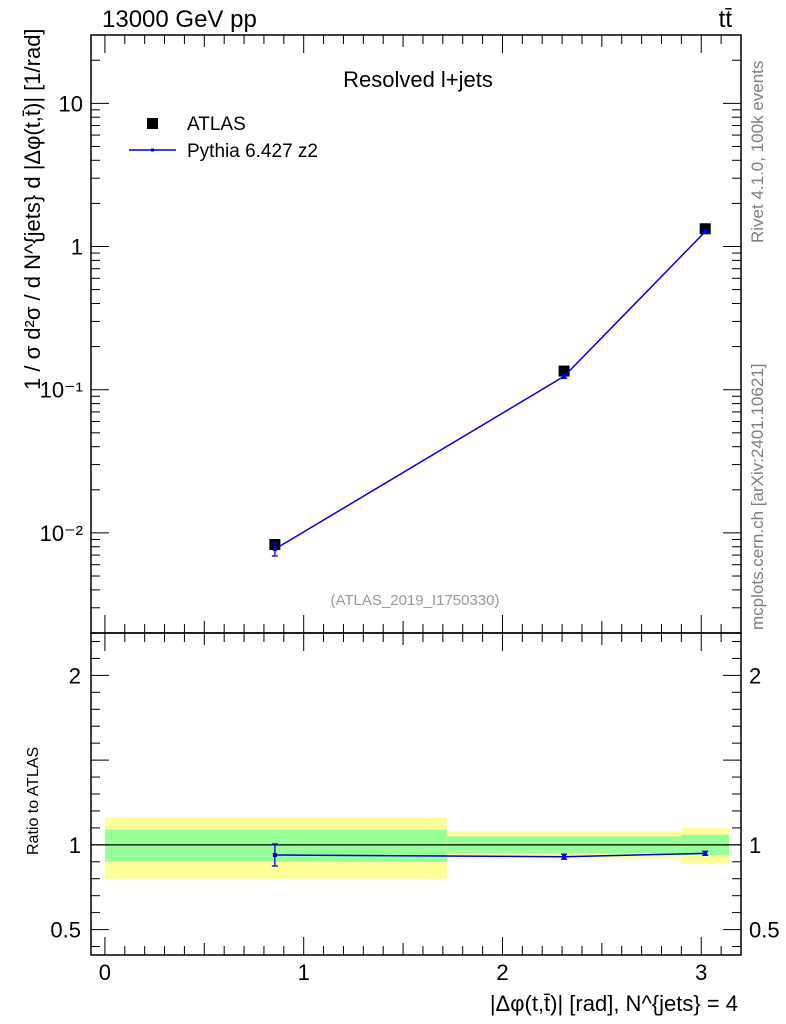 The width and height of the screenshot is (786, 1024). What do you see at coordinates (755, 845) in the screenshot?
I see `ratio-y-tick-label-right: 1` at bounding box center [755, 845].